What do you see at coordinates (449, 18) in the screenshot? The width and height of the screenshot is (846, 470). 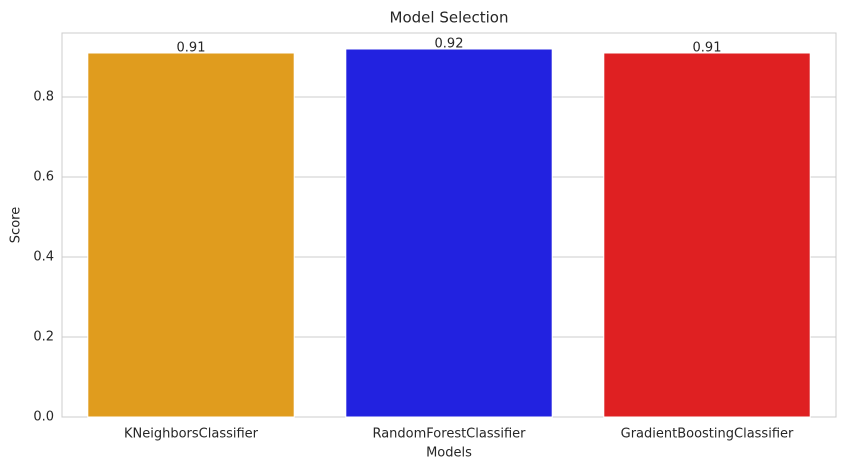 I see `chart-title: Model Selection` at bounding box center [449, 18].